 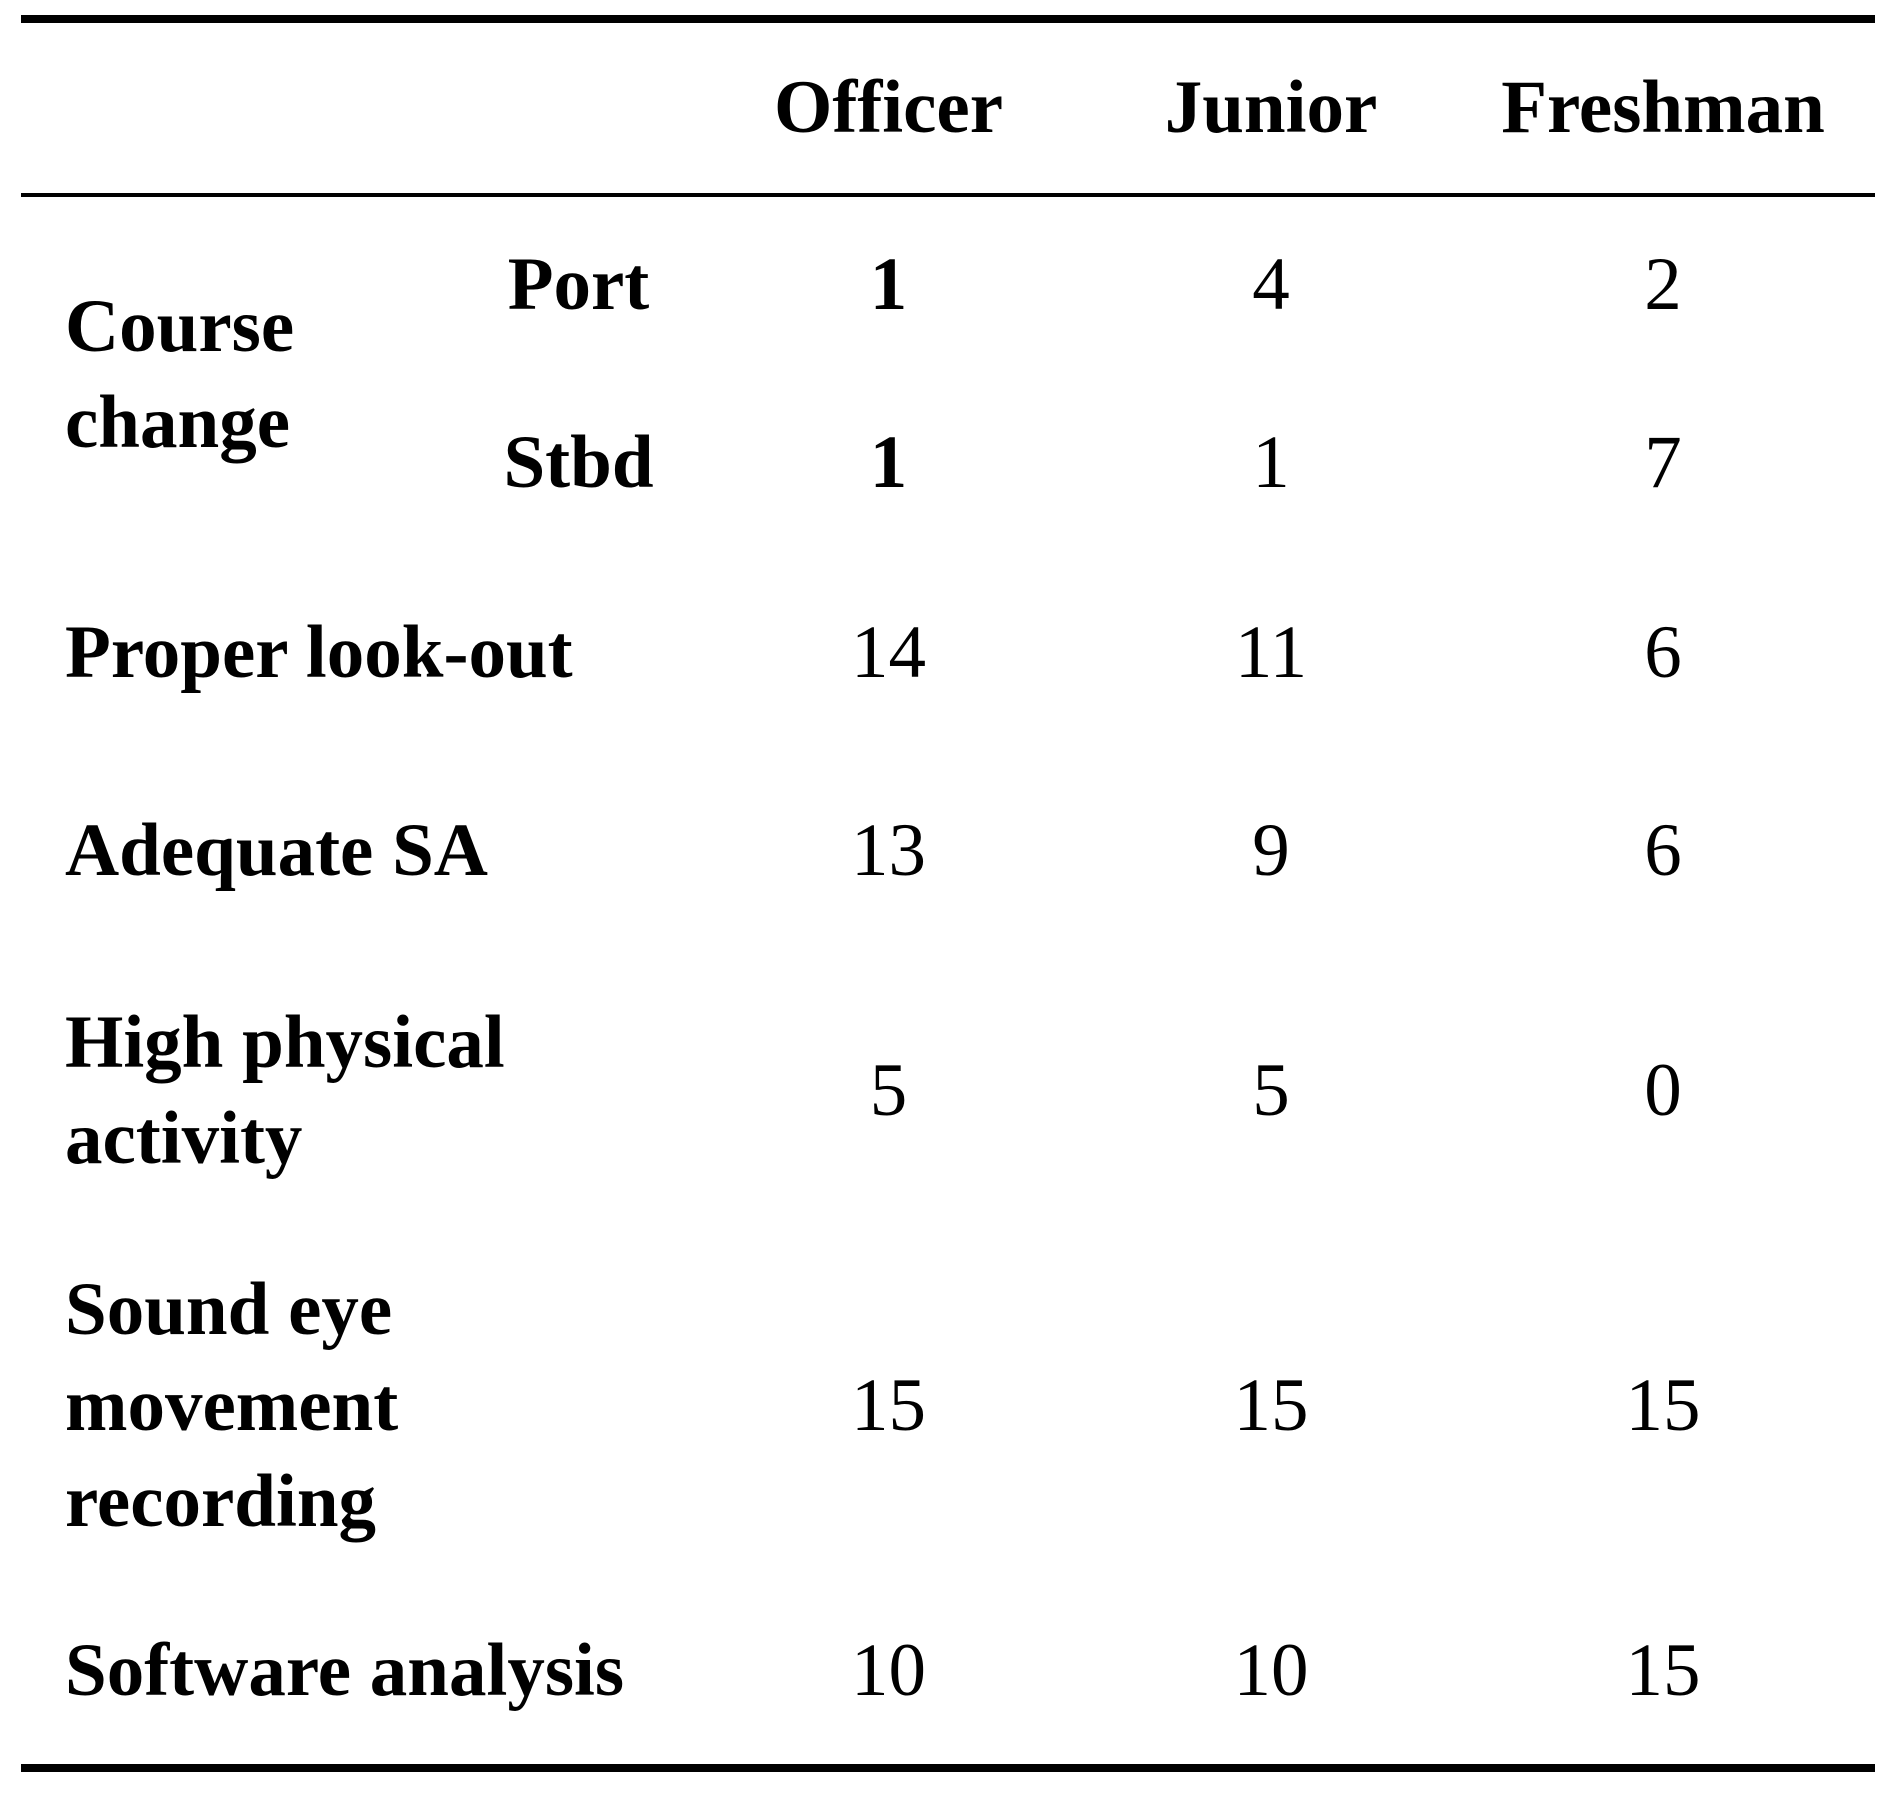 I want to click on row-label-course-change: Course change, so click(x=180, y=374).